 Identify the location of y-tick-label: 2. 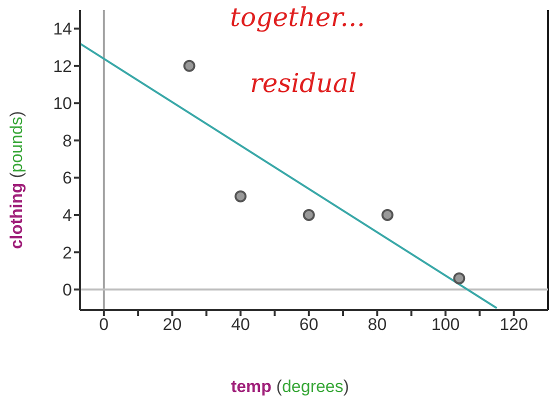
(67, 252).